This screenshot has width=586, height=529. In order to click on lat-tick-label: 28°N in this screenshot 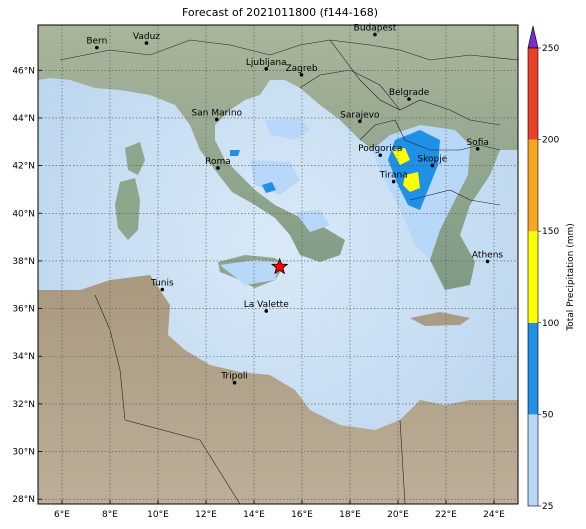, I will do `click(23, 500)`.